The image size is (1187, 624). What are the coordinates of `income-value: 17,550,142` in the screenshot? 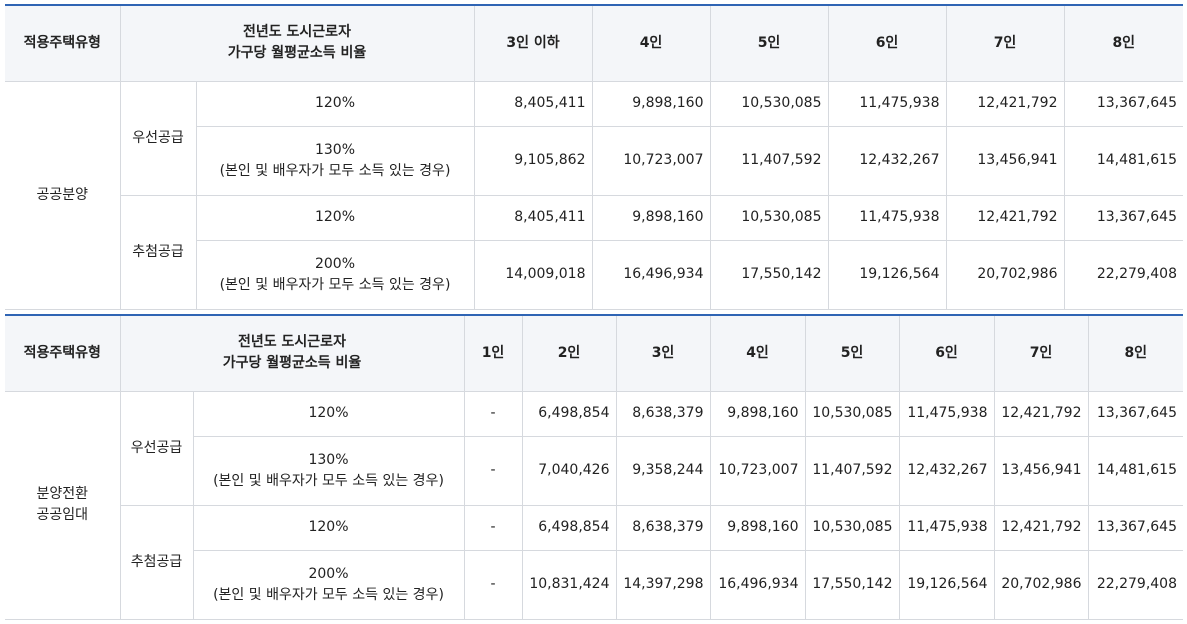 It's located at (769, 274).